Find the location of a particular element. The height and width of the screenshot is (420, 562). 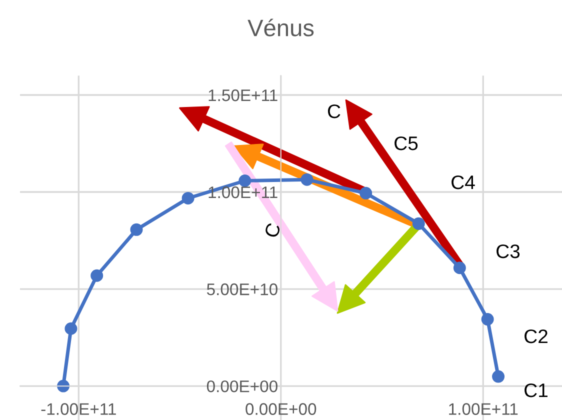

annotation: C5 is located at coordinates (406, 143).